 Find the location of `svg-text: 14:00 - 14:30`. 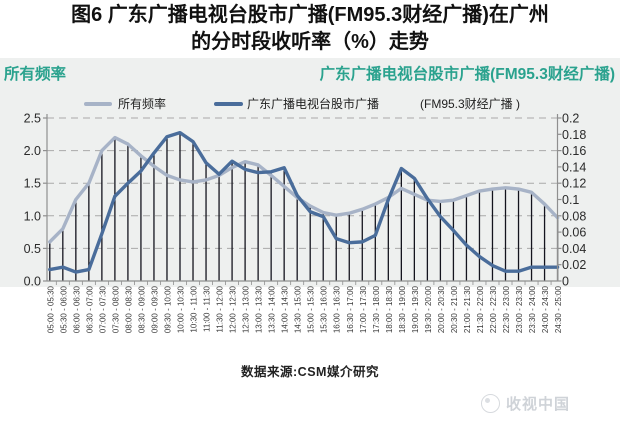

svg-text: 14:00 - 14:30 is located at coordinates (285, 309).